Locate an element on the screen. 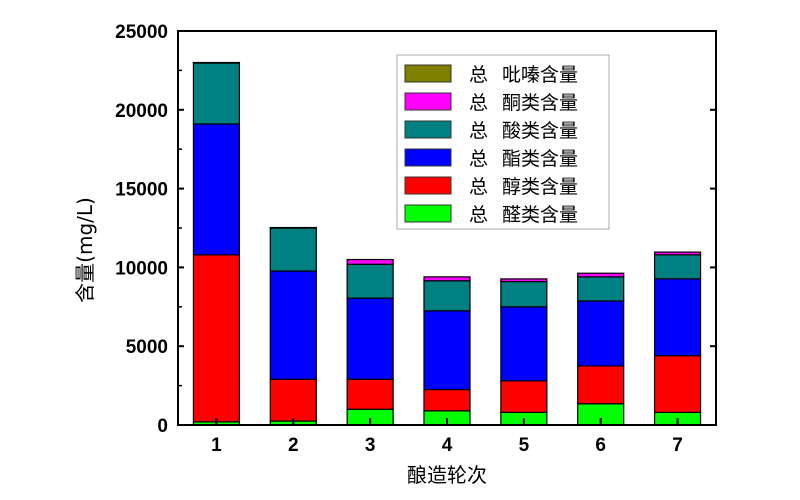  y-tick-label: 5000 is located at coordinates (147, 347).